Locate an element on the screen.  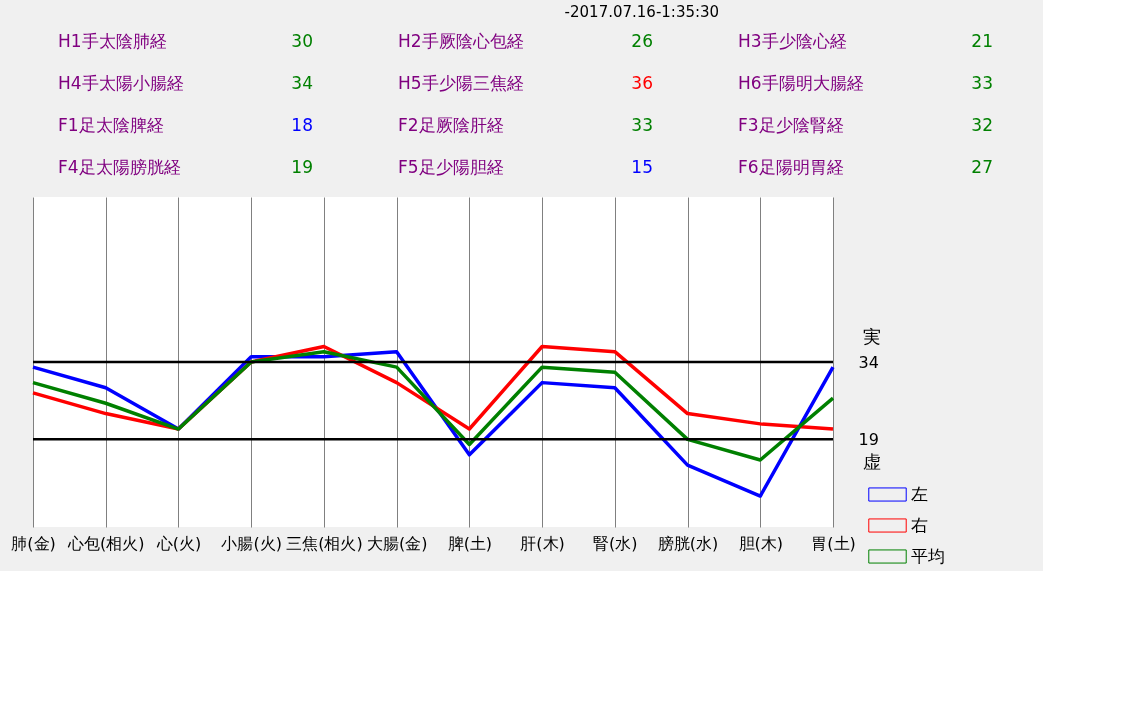
chart-title: -2017.07.16-1:35:30 is located at coordinates (642, 12).